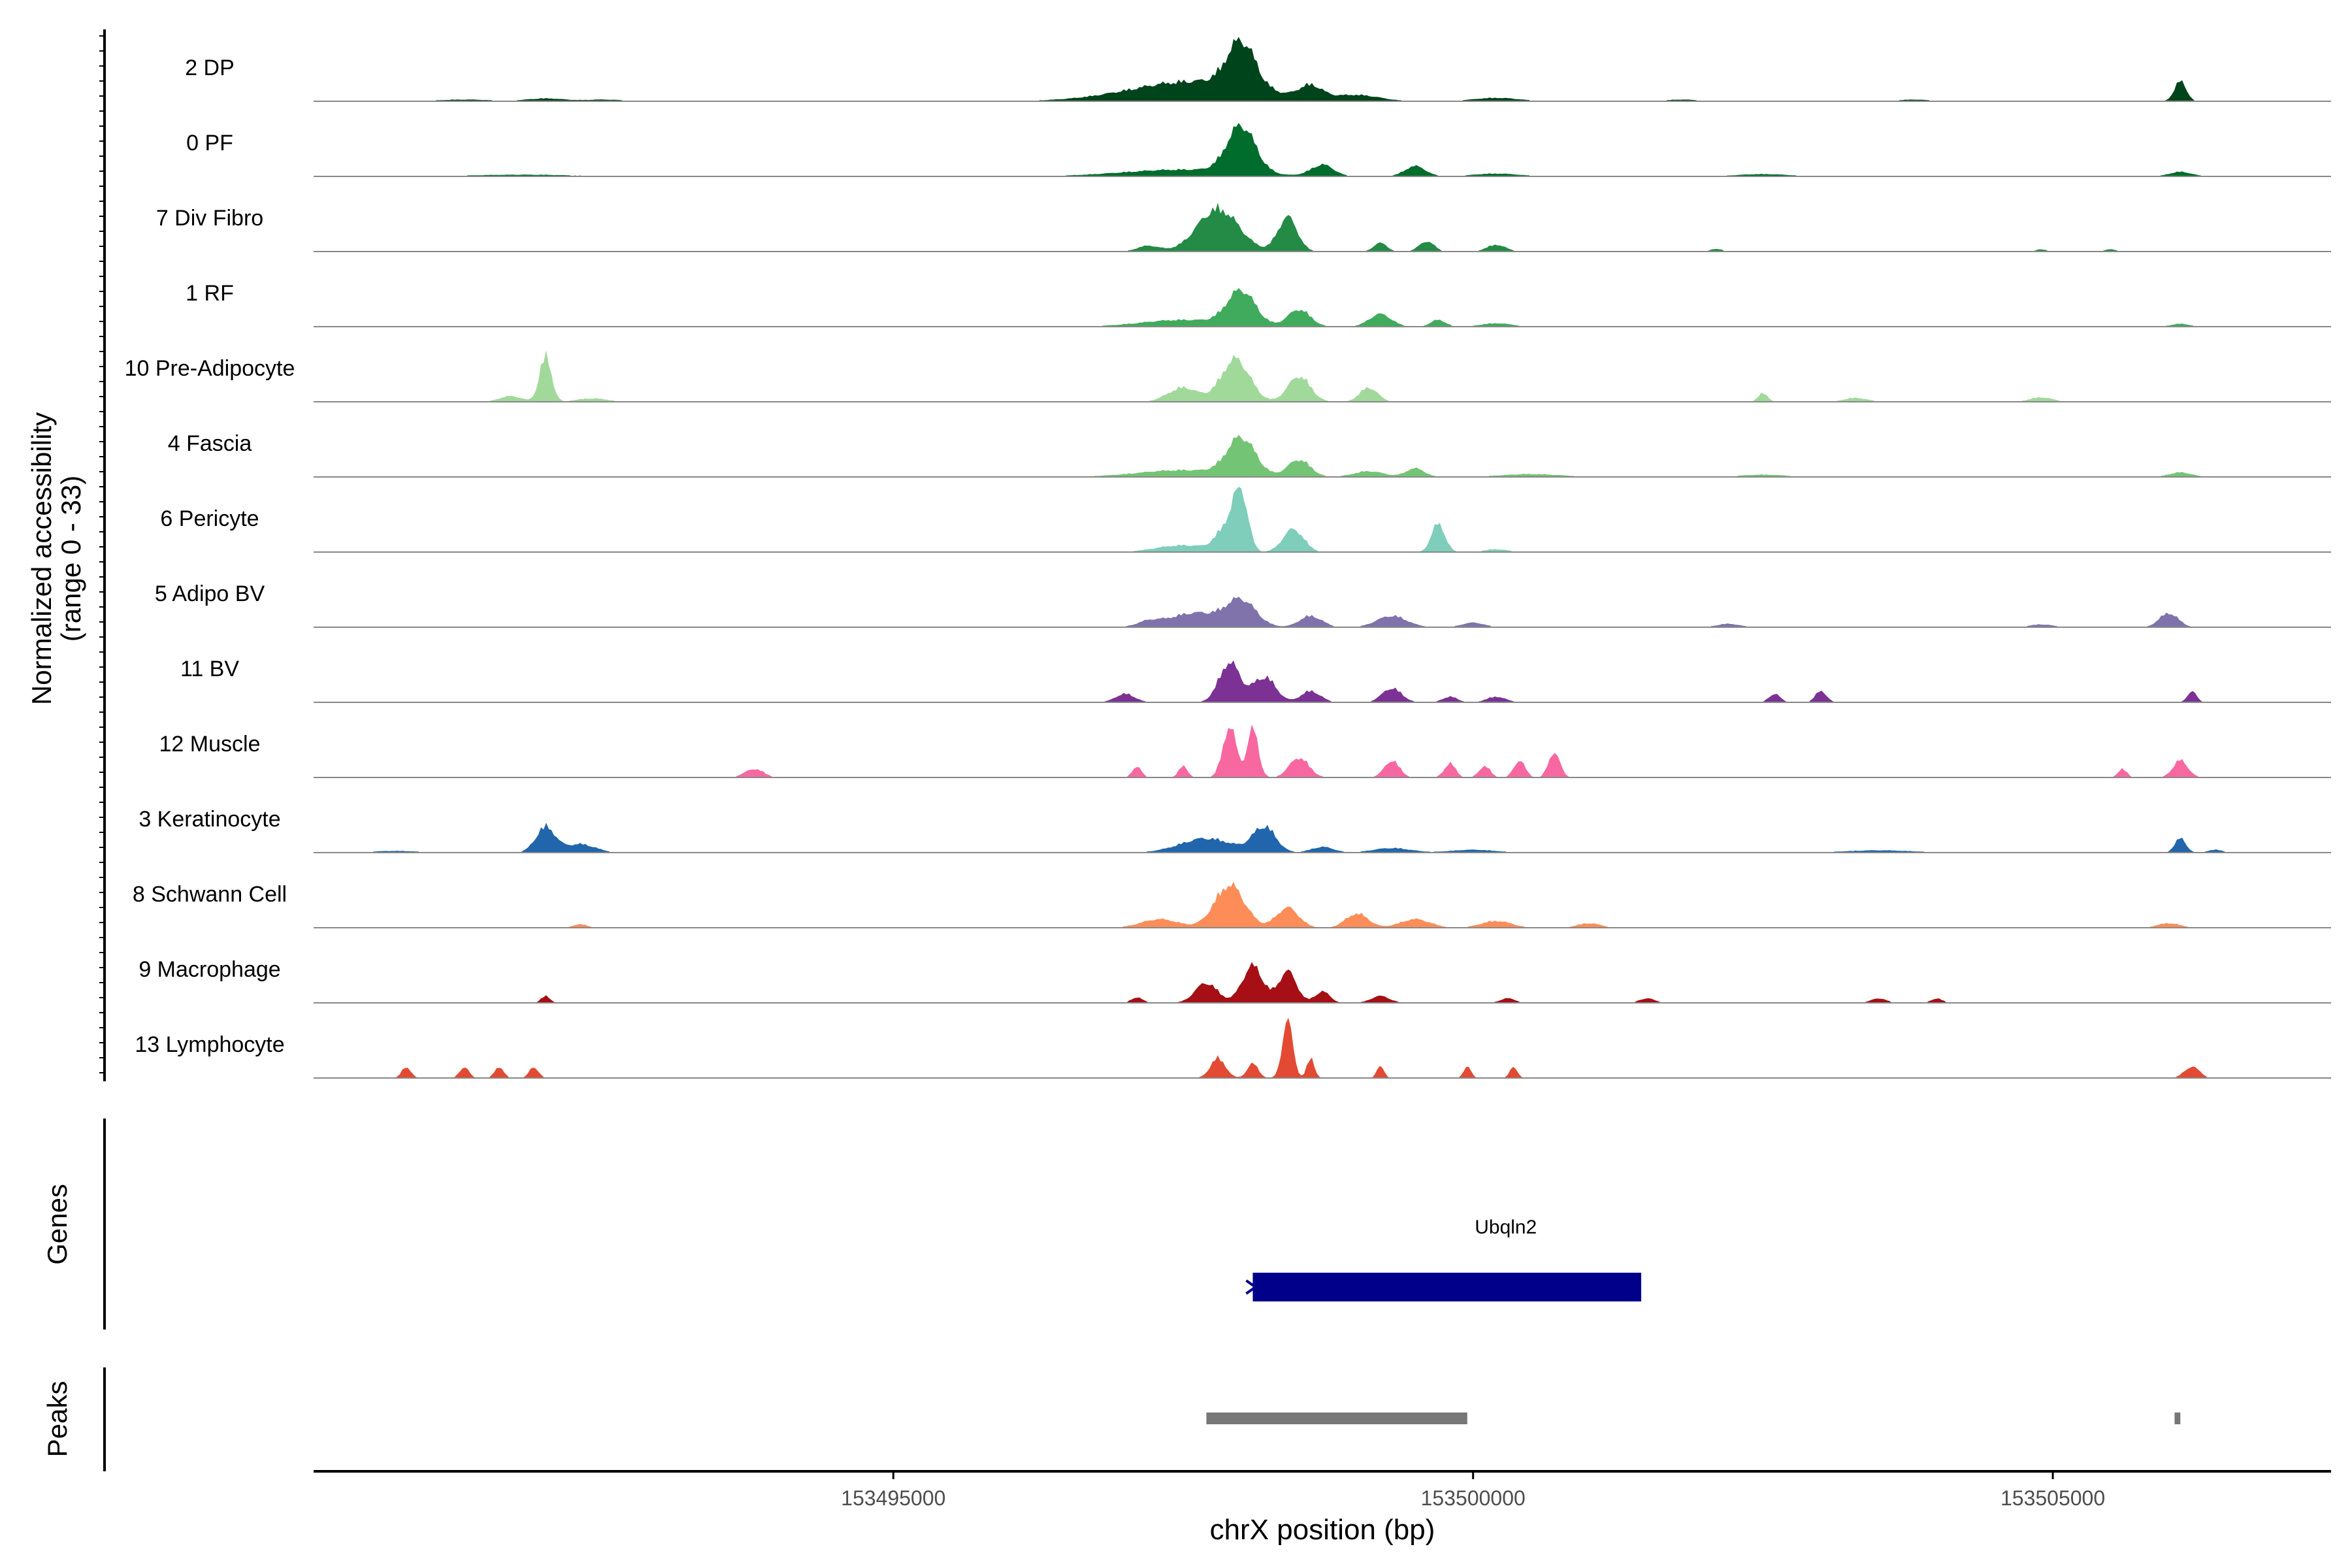  Describe the element at coordinates (1447, 1287) in the screenshot. I see `gene-body` at that location.